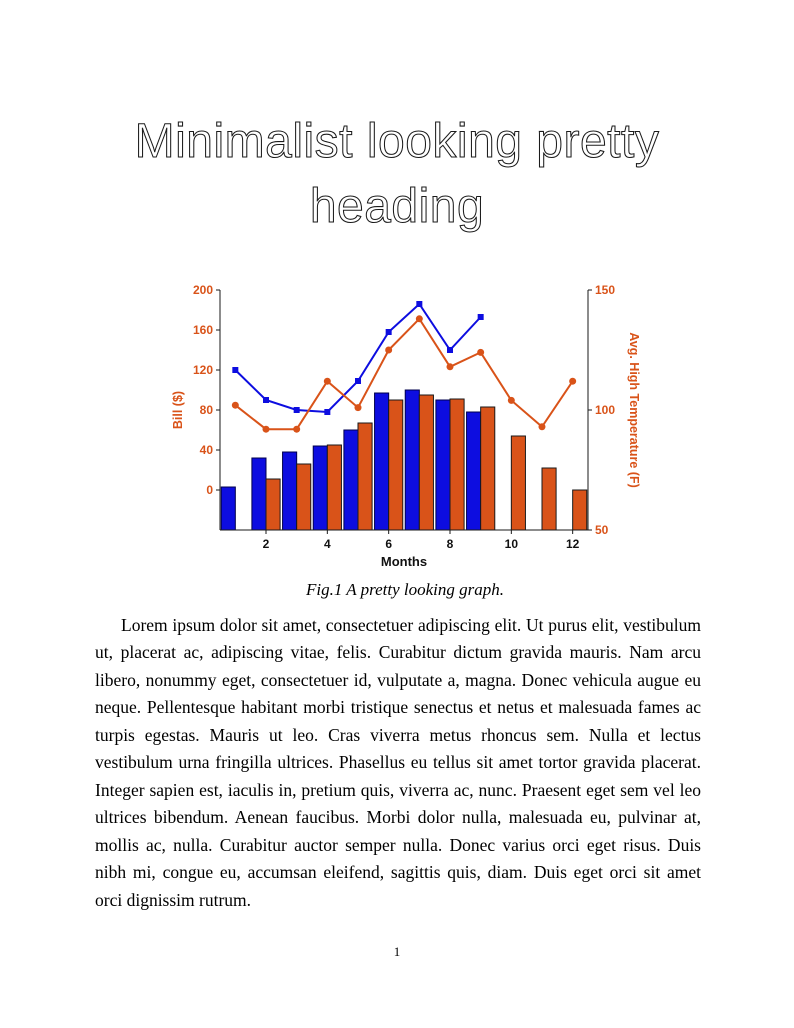 The image size is (794, 1028). I want to click on svg-text: 8, so click(450, 544).